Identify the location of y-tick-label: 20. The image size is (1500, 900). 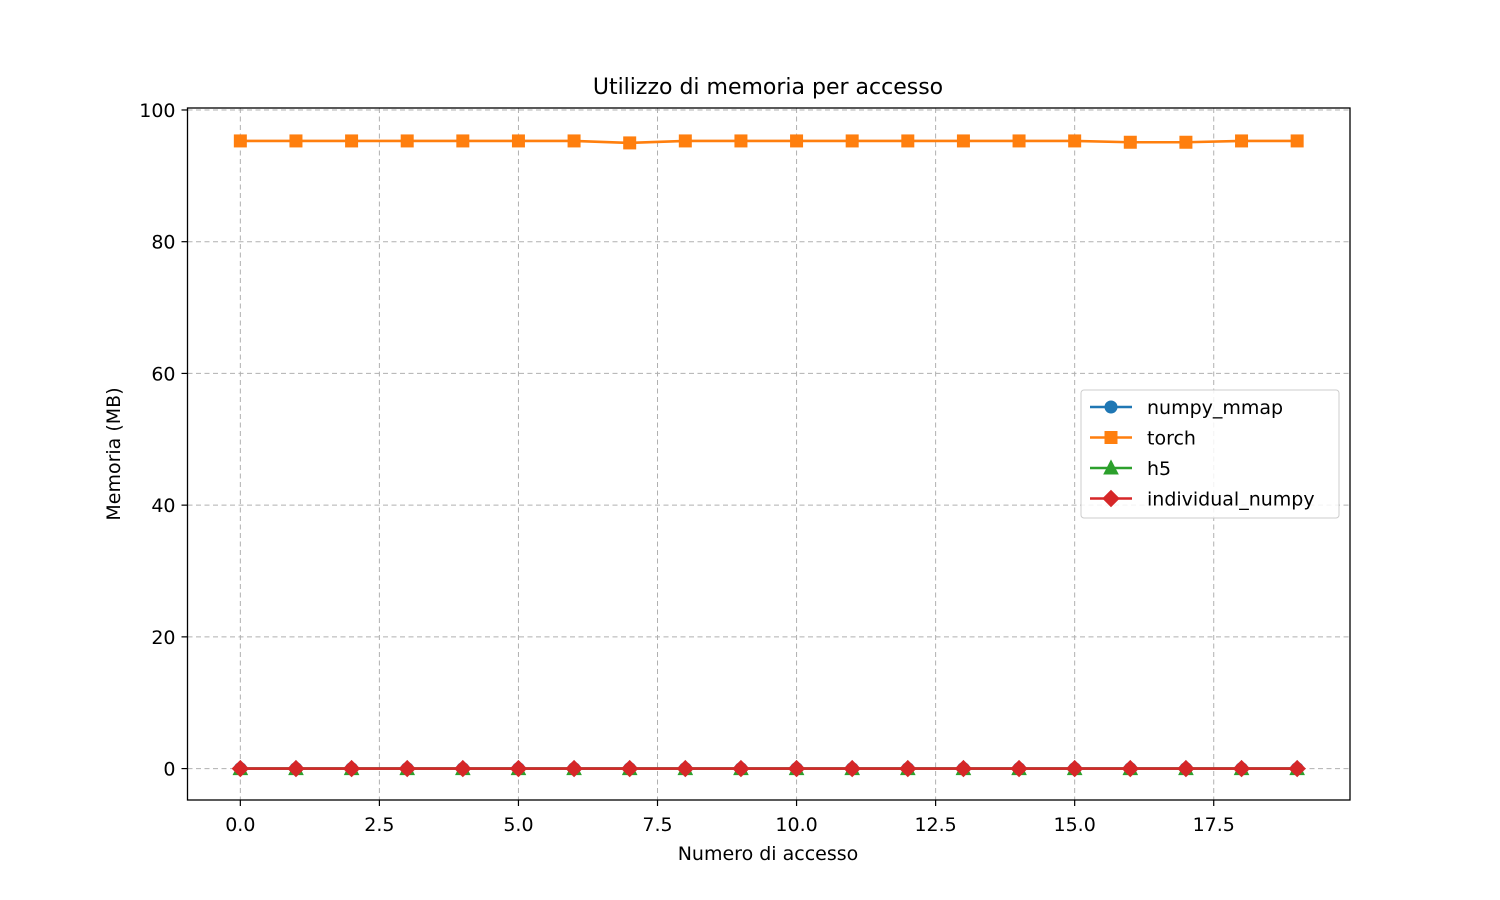
(163, 638).